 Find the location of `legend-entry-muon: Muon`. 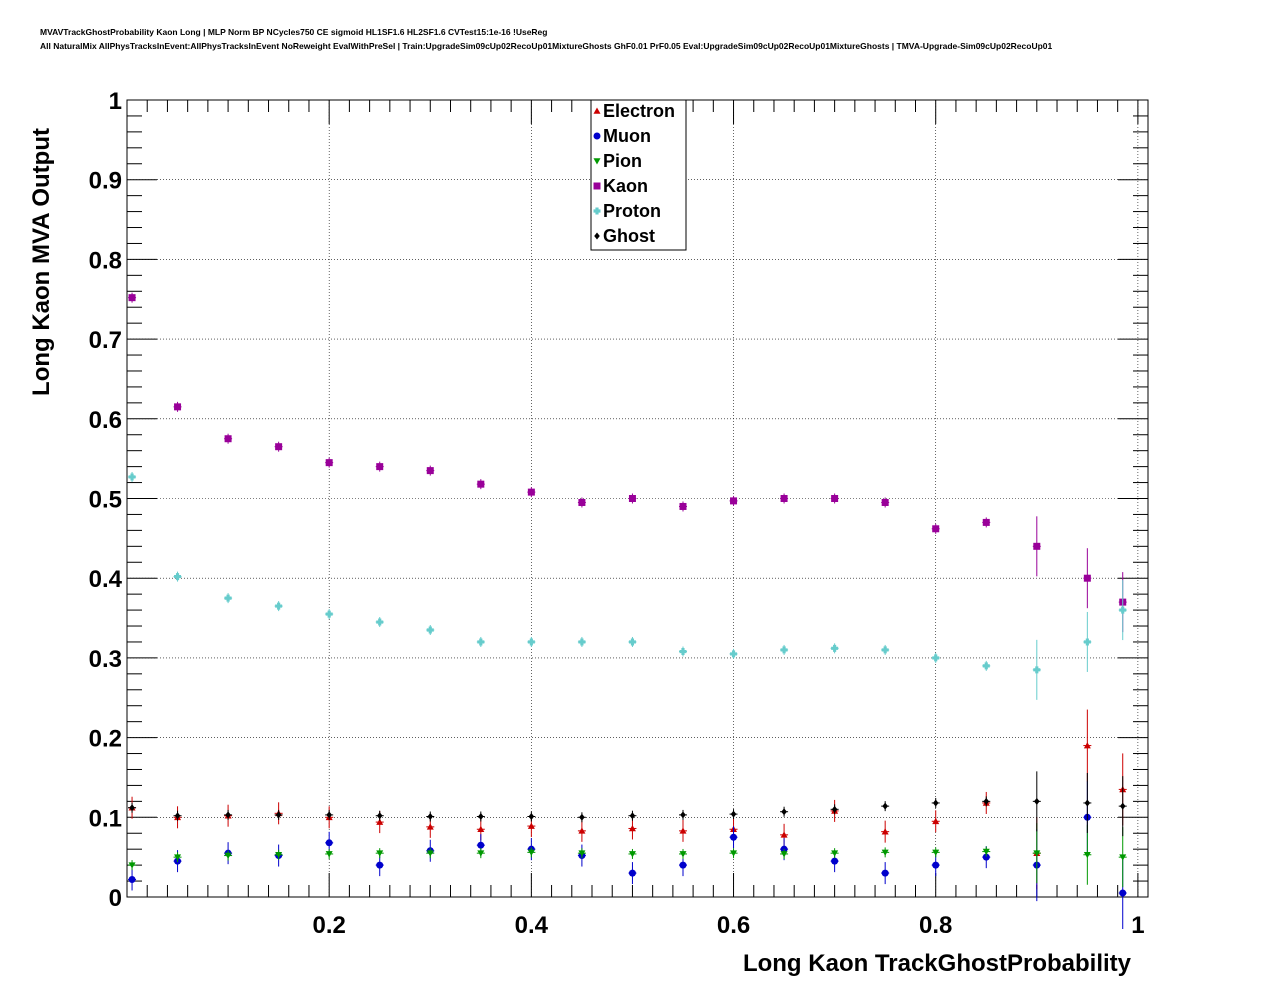

legend-entry-muon: Muon is located at coordinates (622, 136).